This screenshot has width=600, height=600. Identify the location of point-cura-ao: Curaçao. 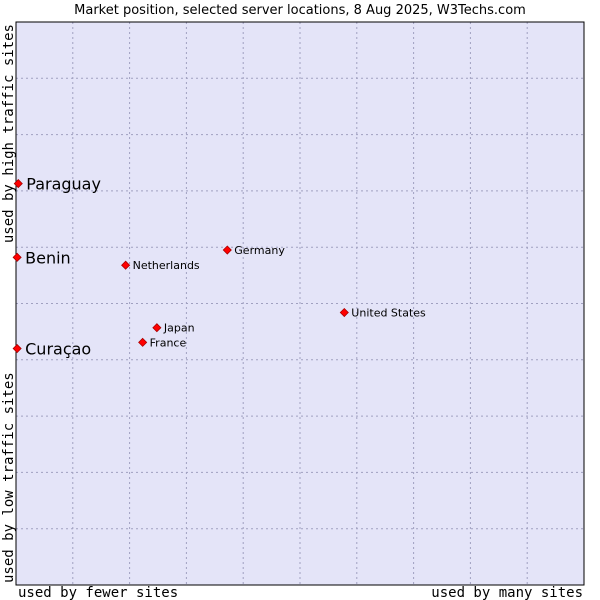
(51, 349).